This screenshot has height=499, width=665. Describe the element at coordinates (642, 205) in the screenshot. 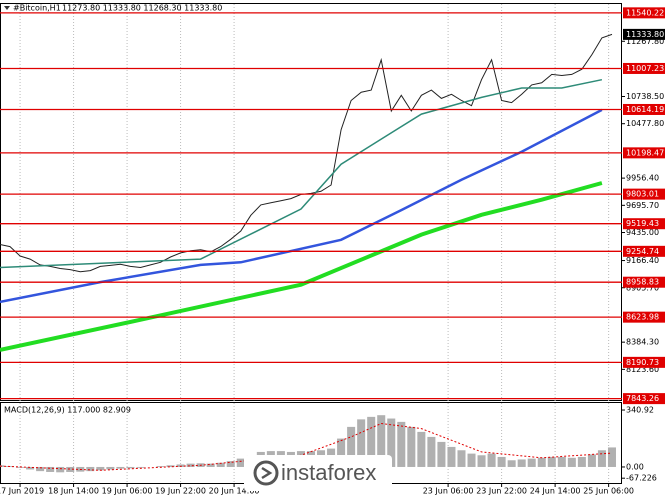

I see `y-tick-label: 9695.70` at that location.